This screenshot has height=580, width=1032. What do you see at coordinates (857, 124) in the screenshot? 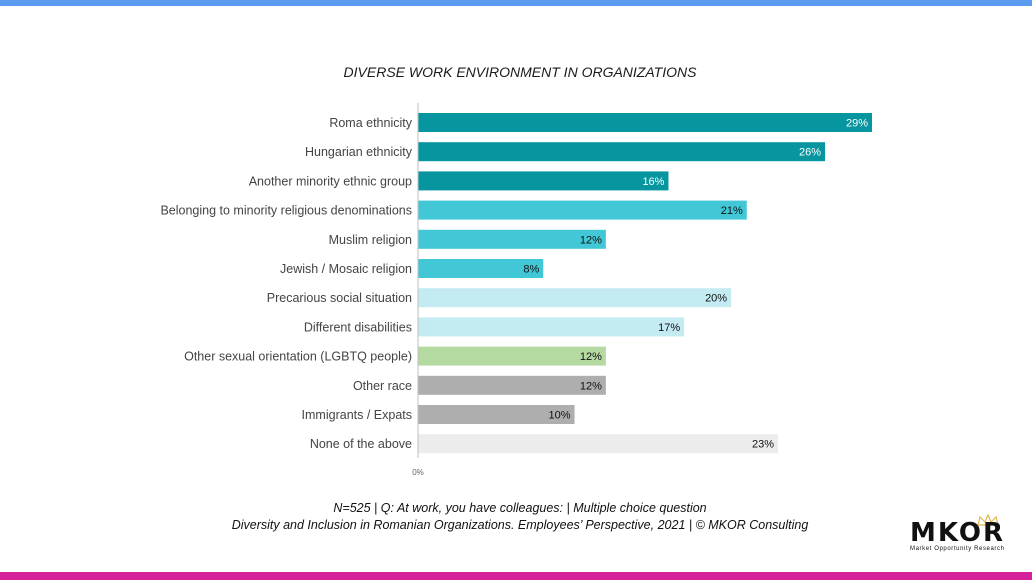
I see `value-label: 29%` at bounding box center [857, 124].